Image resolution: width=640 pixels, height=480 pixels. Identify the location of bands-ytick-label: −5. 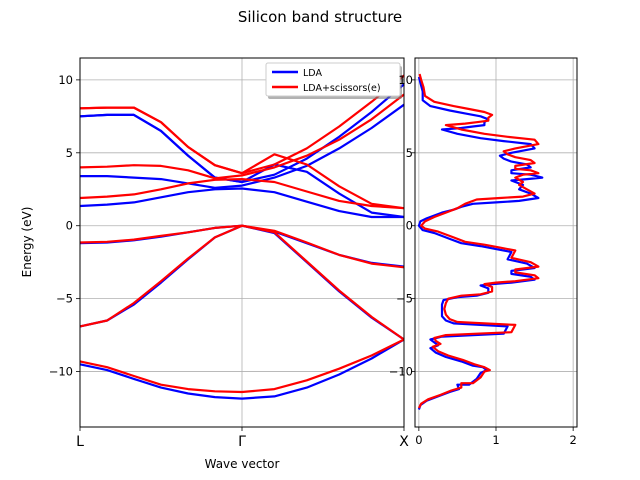
(64, 299).